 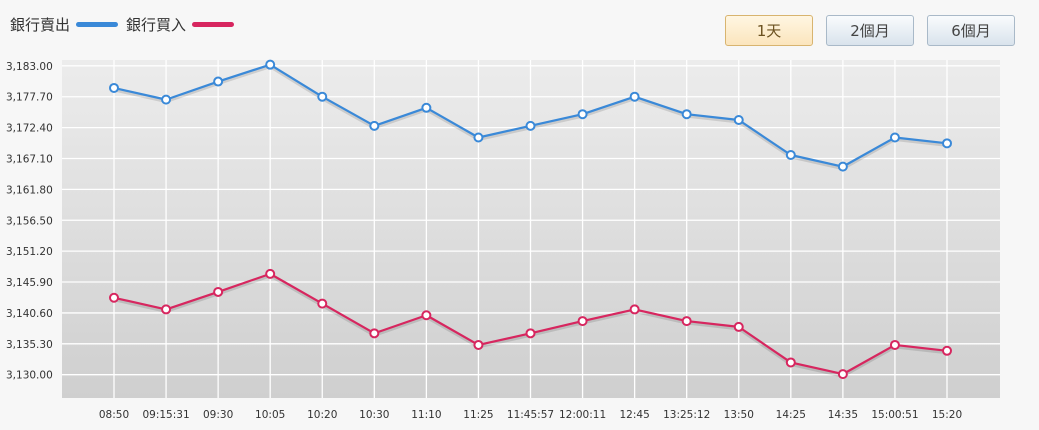 I want to click on y-tick-label: 3,183.00, so click(x=29, y=67).